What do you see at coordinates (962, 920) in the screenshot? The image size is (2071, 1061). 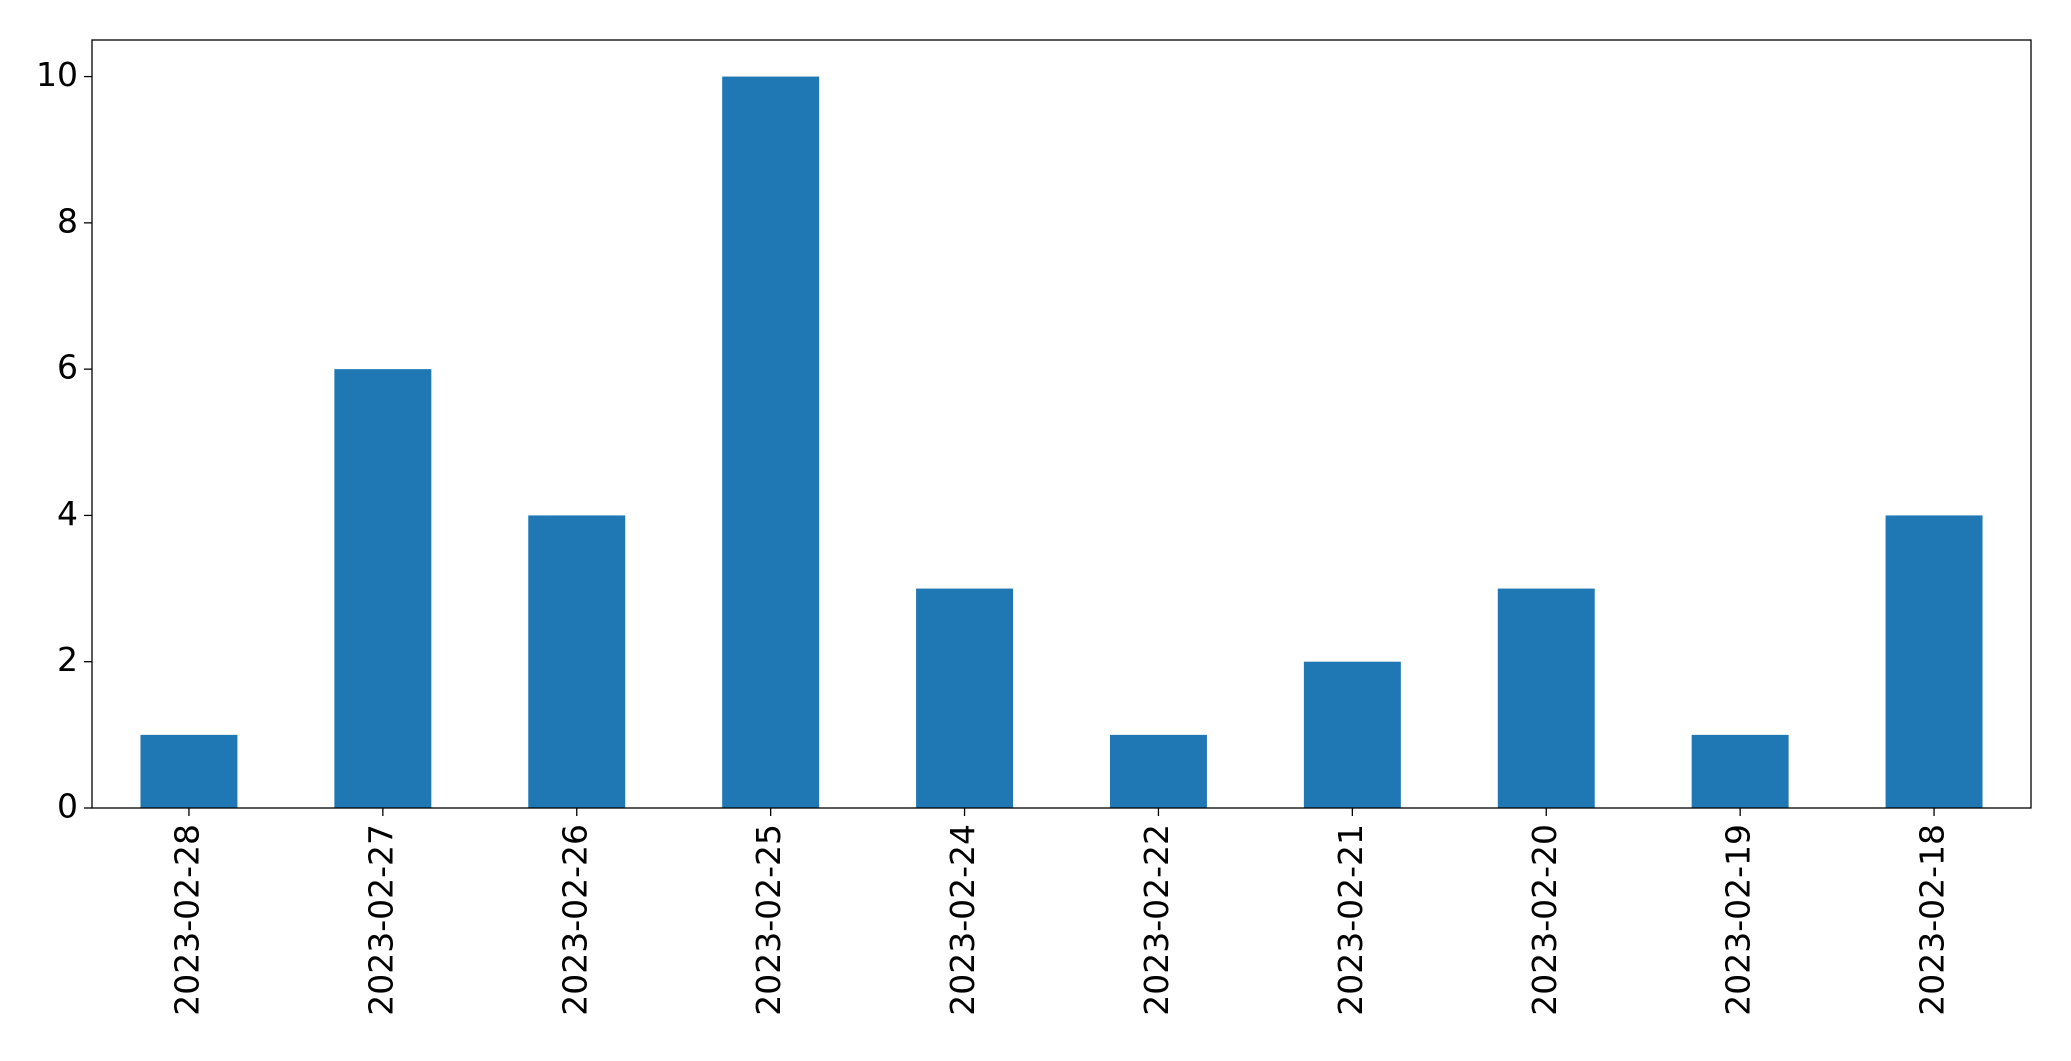 I see `x-tick-label: 2023-02-24` at bounding box center [962, 920].